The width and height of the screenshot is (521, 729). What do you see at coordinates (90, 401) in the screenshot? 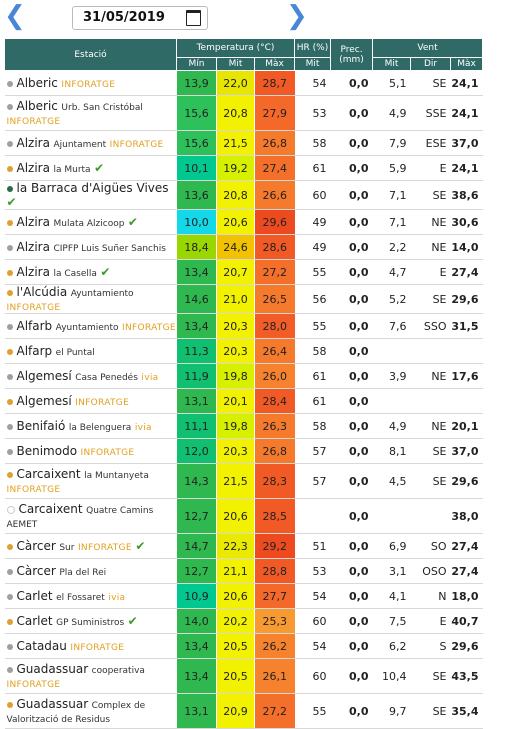
I see `station-cell: Algemesí INFORATGE` at bounding box center [90, 401].